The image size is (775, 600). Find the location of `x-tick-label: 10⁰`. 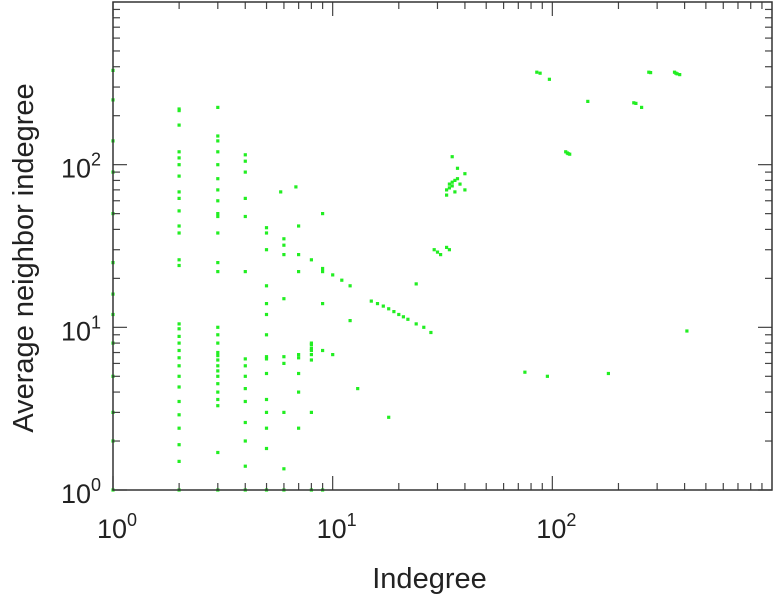

x-tick-label: 10⁰ is located at coordinates (117, 527).